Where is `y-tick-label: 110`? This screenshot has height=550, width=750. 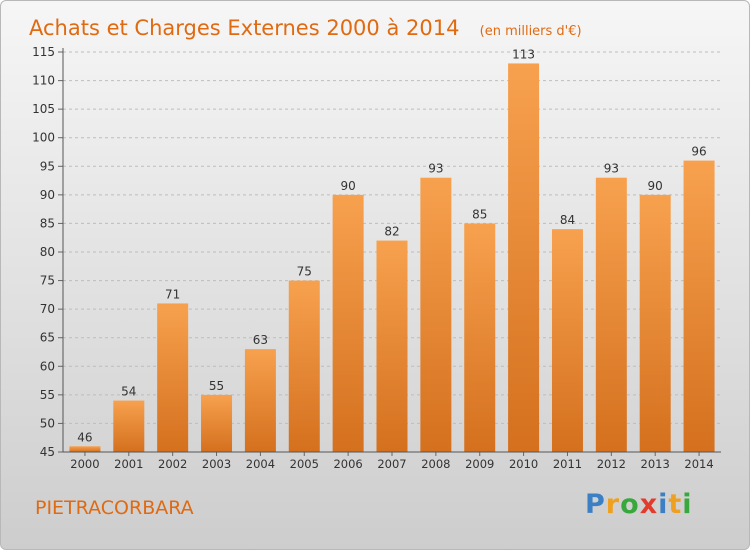
y-tick-label: 110 is located at coordinates (43, 81).